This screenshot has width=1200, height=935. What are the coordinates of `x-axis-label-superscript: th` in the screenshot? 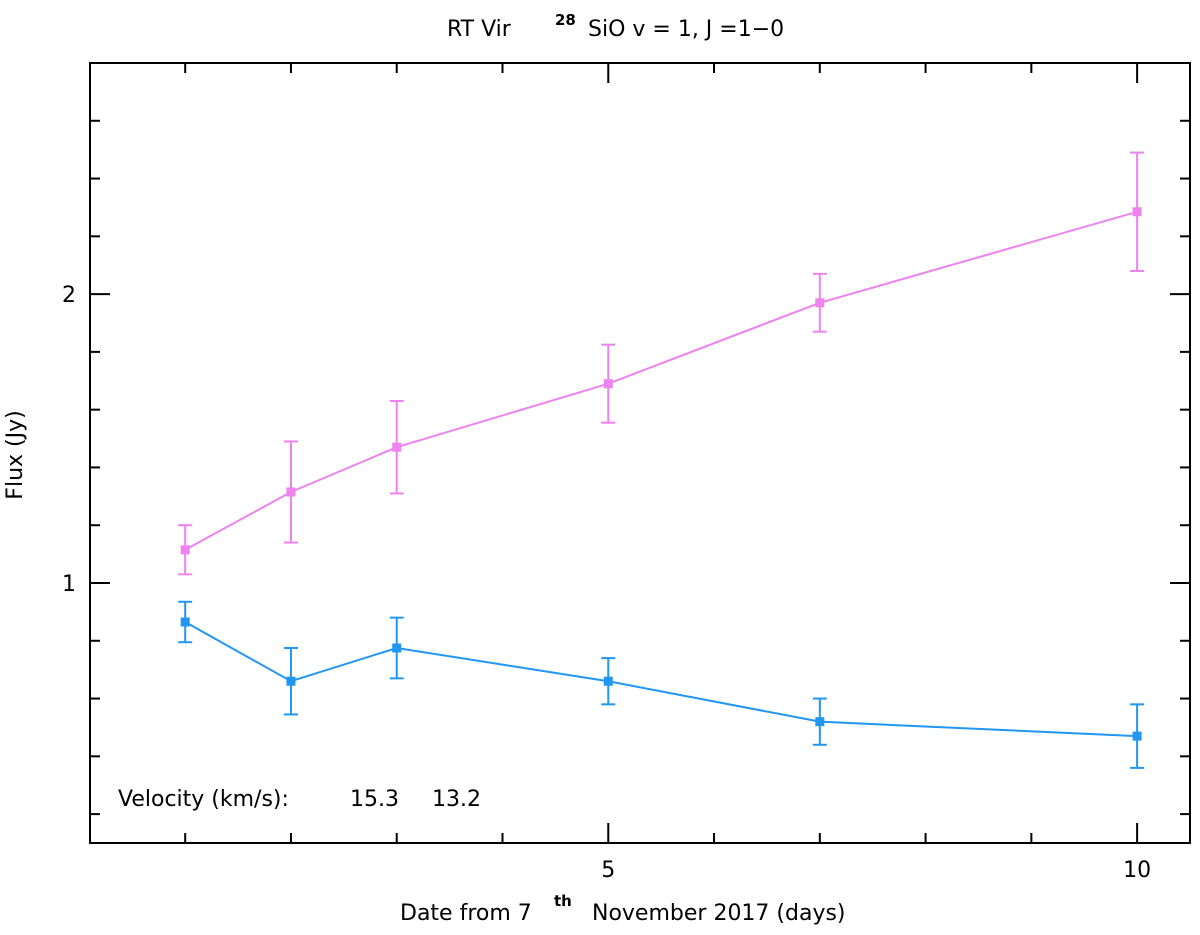 It's located at (563, 901).